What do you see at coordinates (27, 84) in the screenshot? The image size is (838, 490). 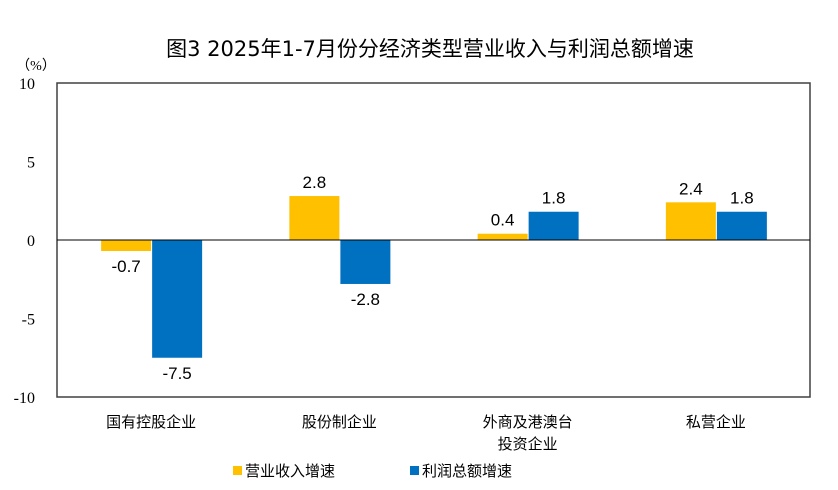 I see `y-tick-label: 10` at bounding box center [27, 84].